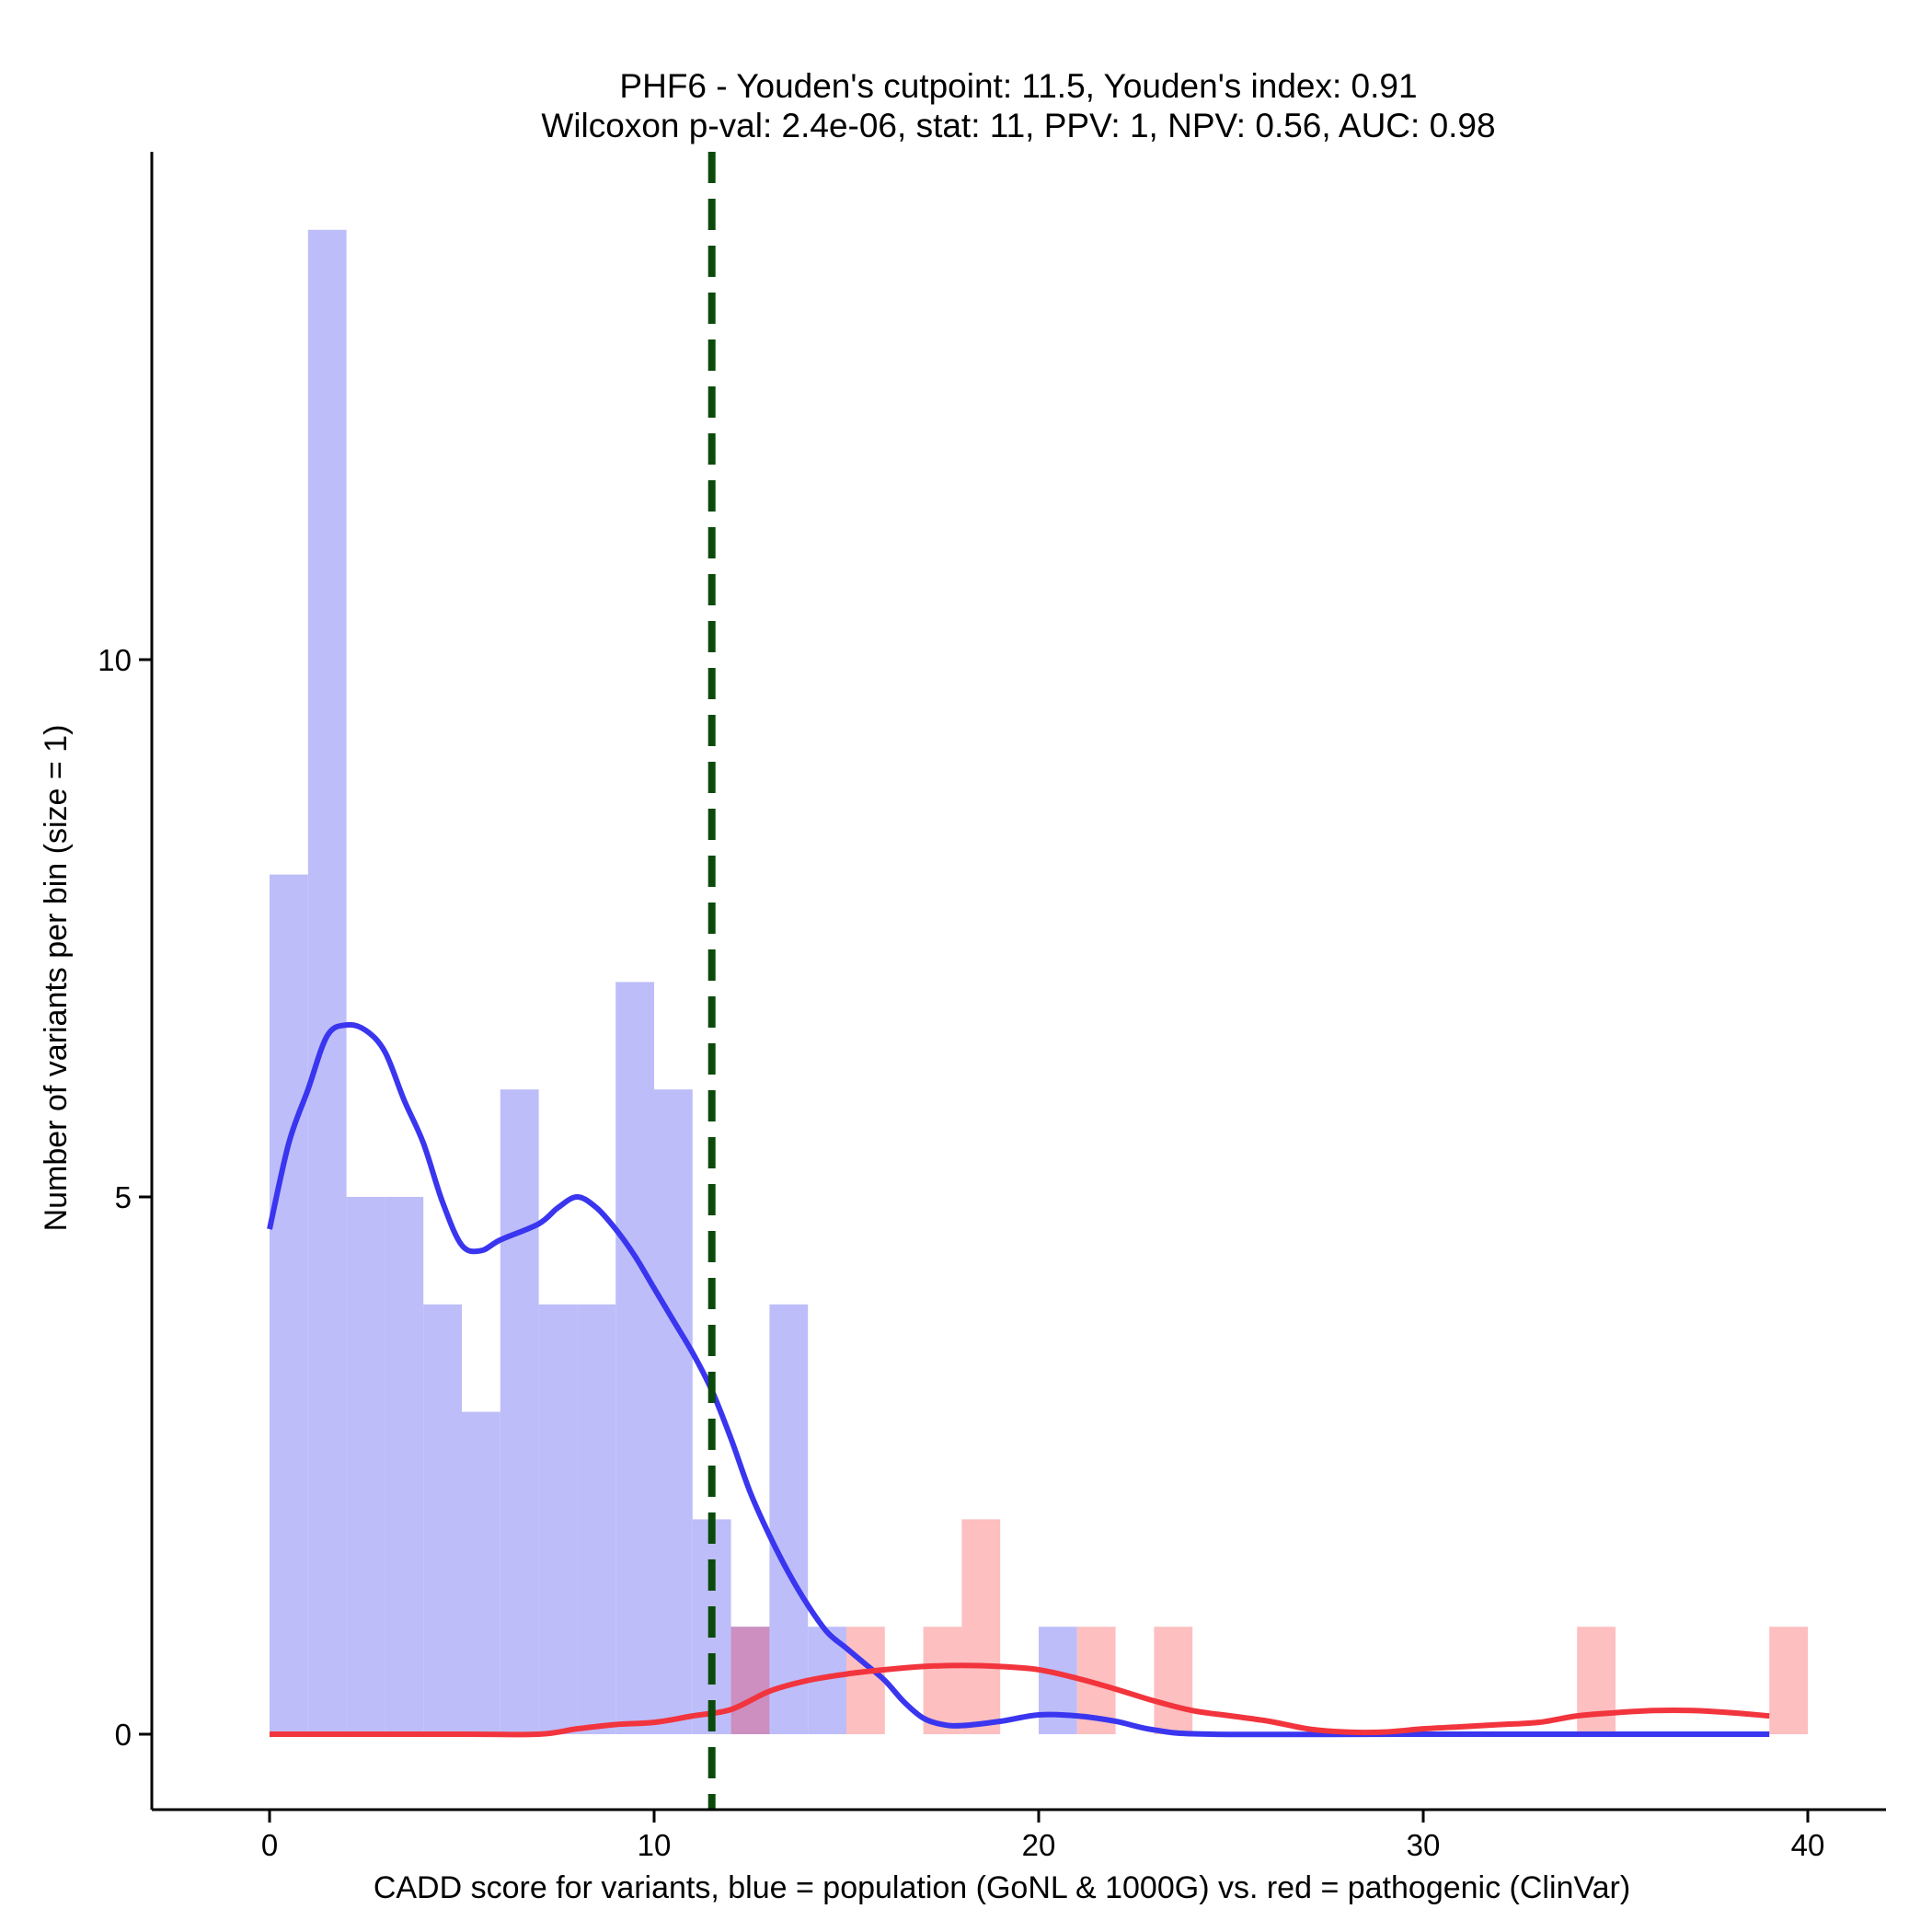 The width and height of the screenshot is (1932, 1932). Describe the element at coordinates (1020, 1700) in the screenshot. I see `pathogenic-density-line` at that location.